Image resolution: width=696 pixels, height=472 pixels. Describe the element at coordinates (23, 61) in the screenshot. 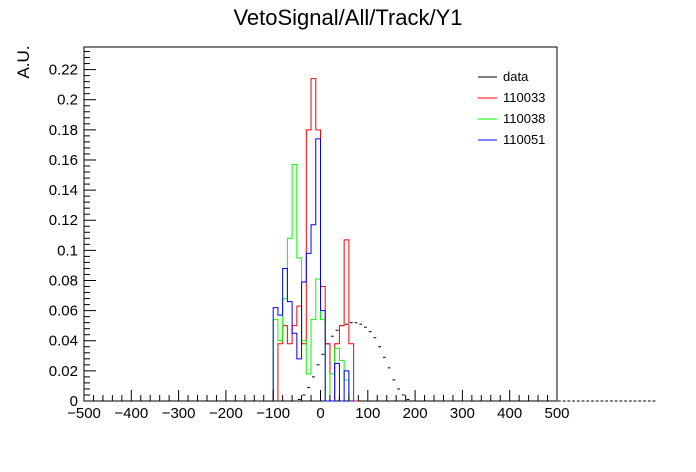

I see `y-axis-label: A.U.` at that location.